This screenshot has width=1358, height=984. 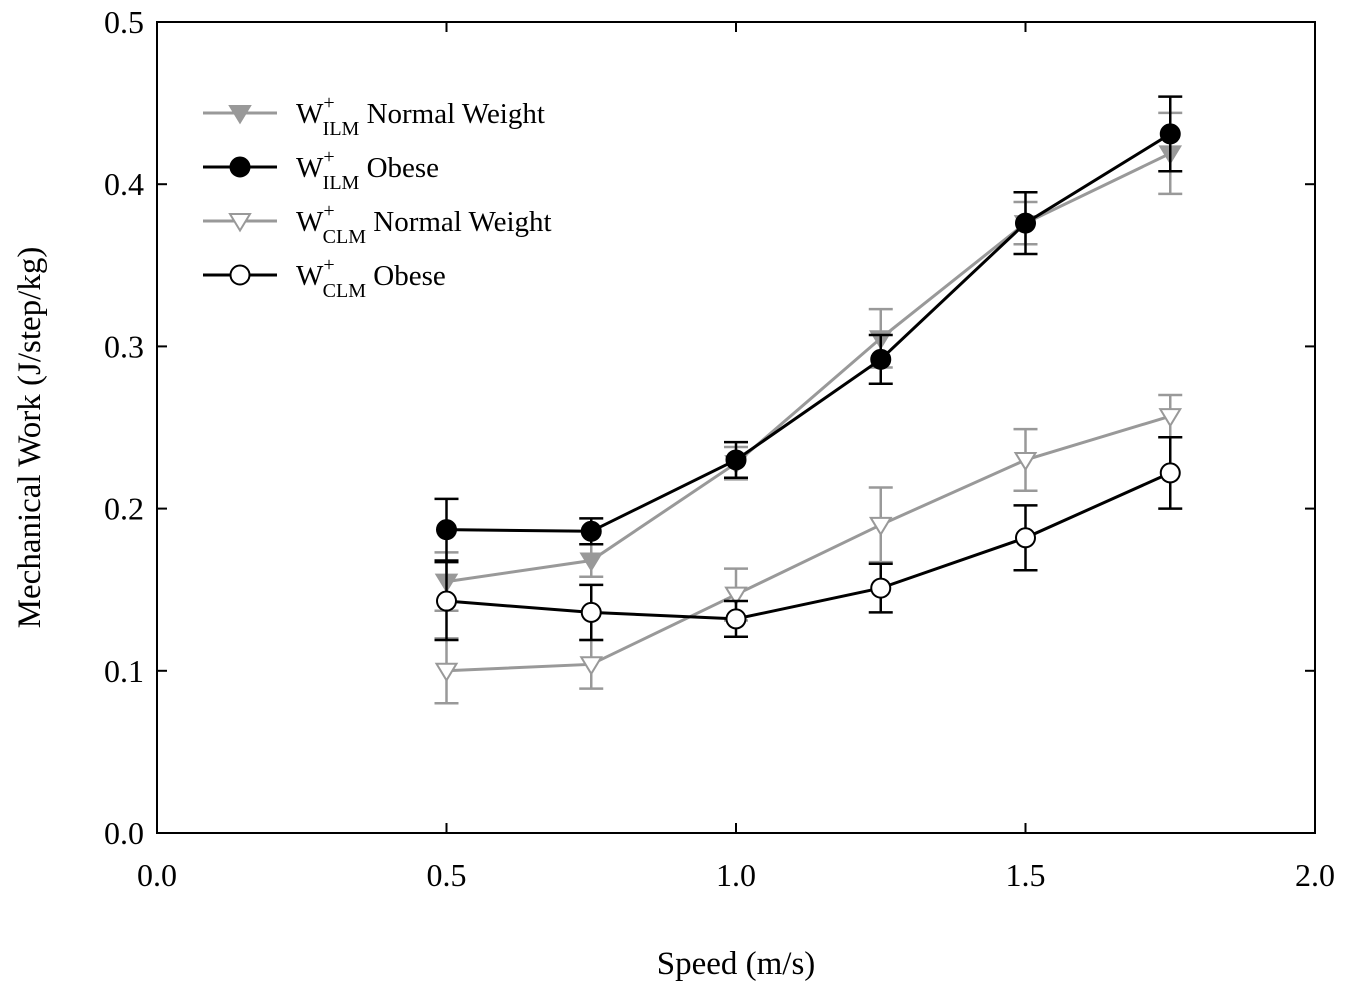 I want to click on legend-item: W+ ILM Normal Weight, so click(x=374, y=116).